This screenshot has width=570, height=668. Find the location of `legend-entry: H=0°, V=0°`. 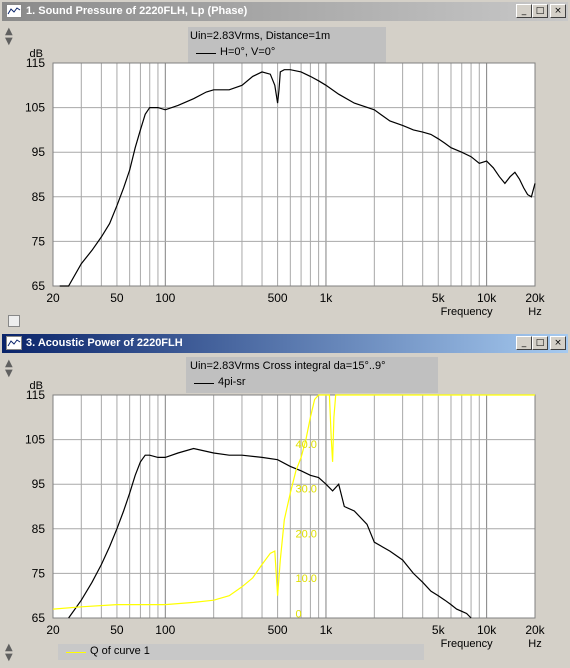

legend-entry: H=0°, V=0° is located at coordinates (248, 52).